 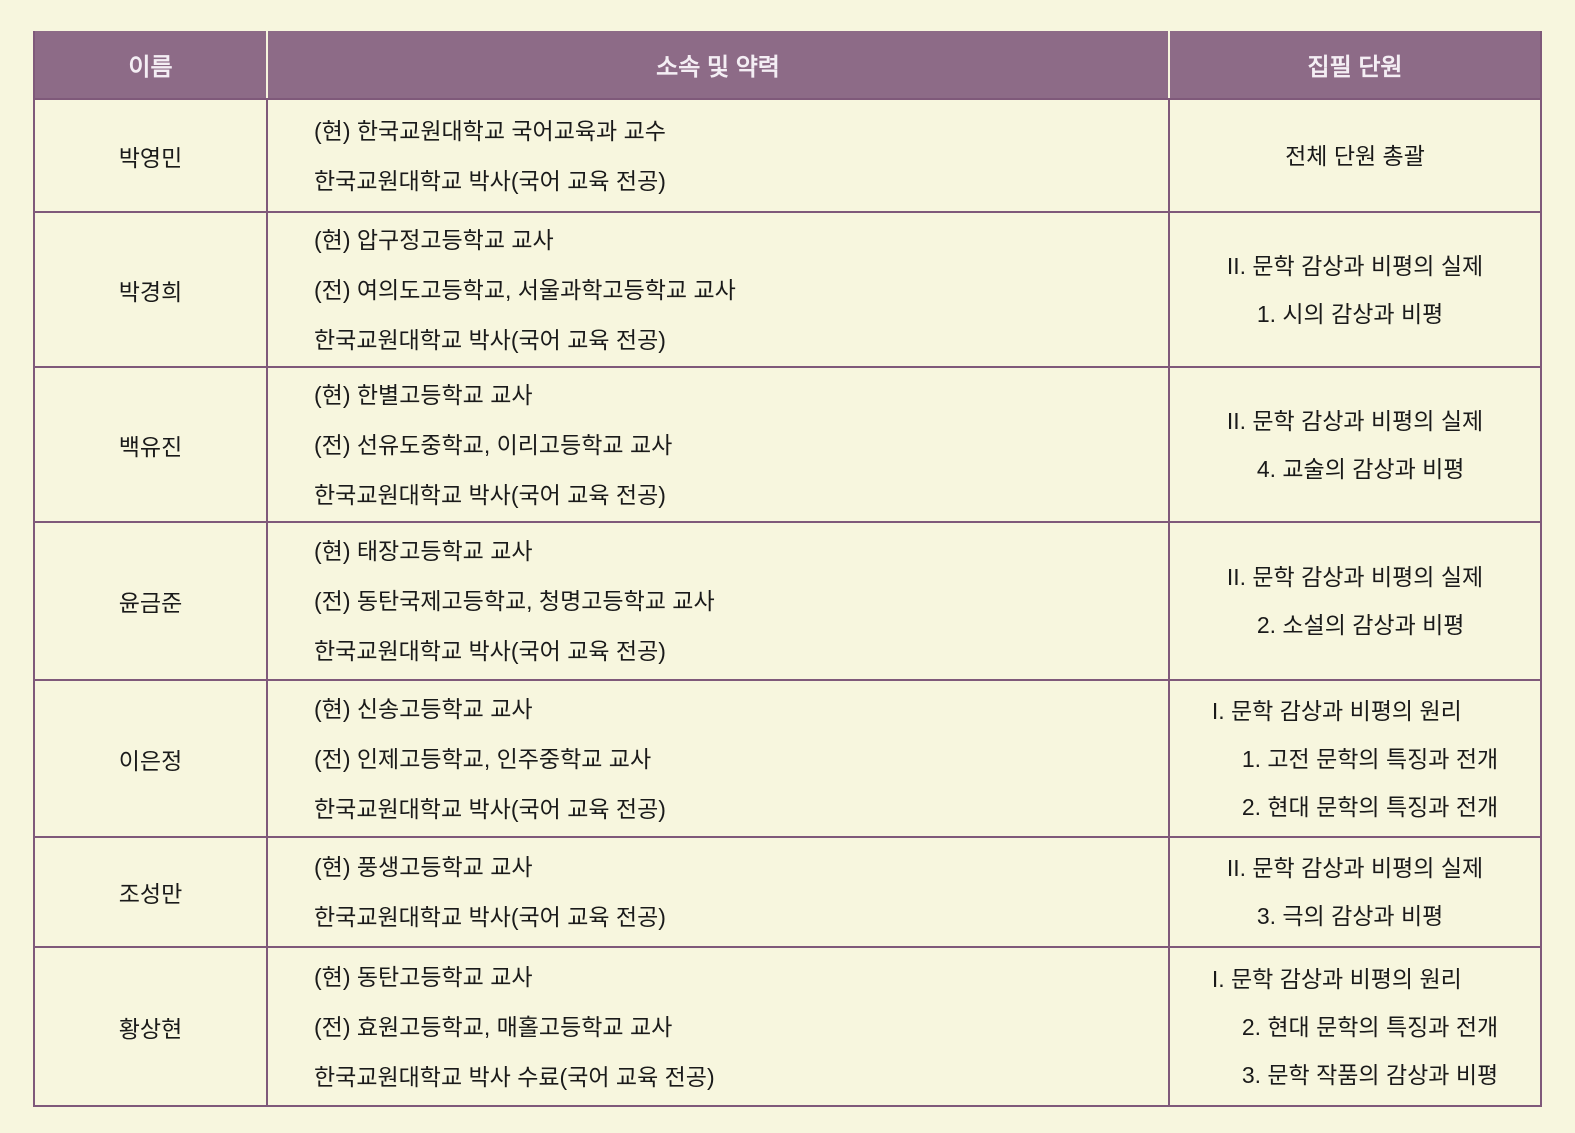 I want to click on author-name: 조성만, so click(x=151, y=892).